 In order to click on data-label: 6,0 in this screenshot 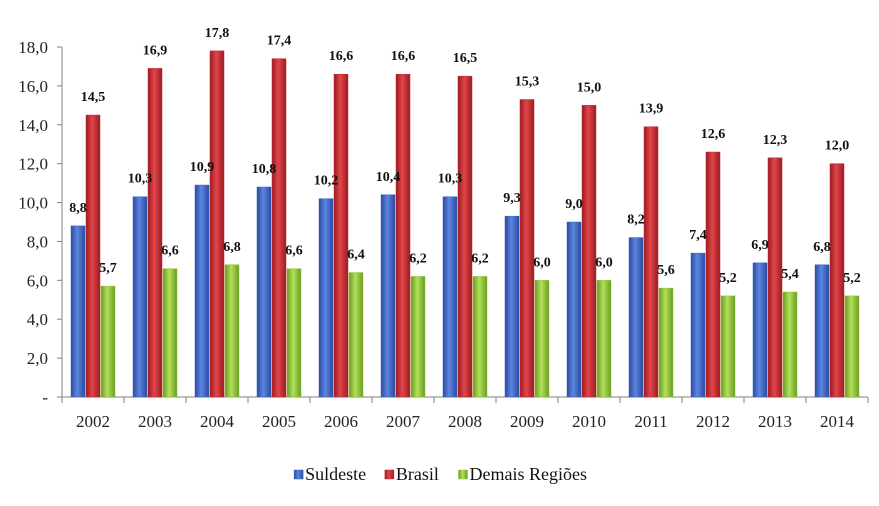, I will do `click(604, 262)`.